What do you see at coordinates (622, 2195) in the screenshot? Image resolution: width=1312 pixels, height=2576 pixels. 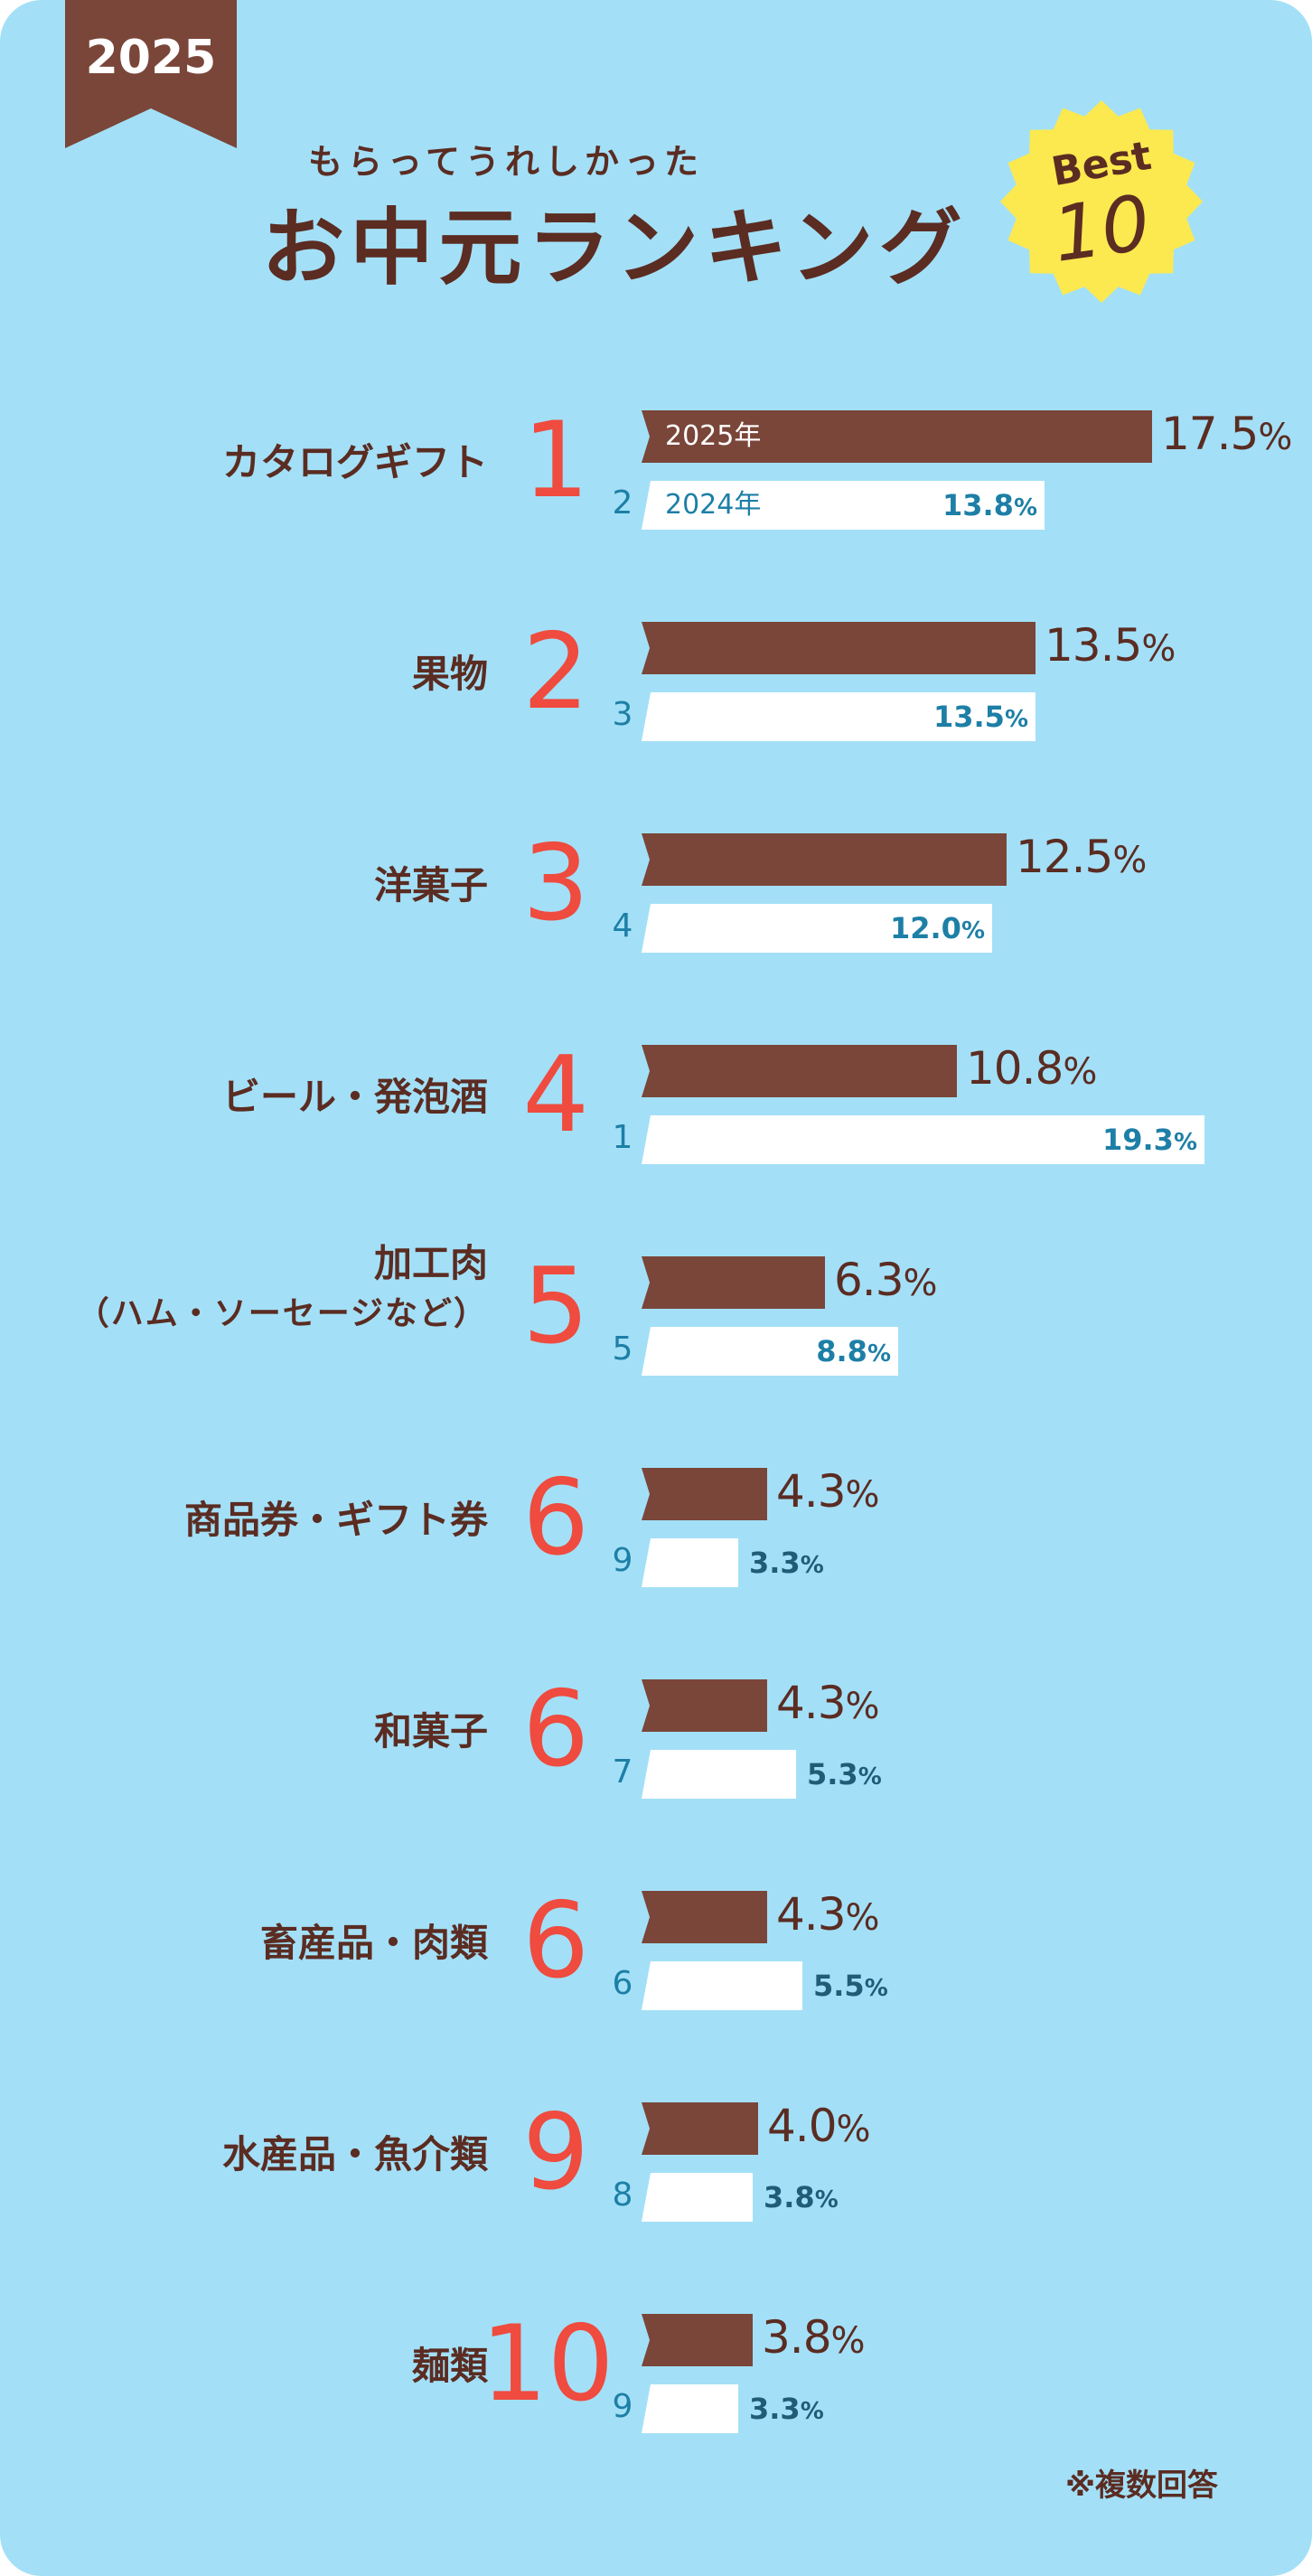 I see `previous-rank: 8` at bounding box center [622, 2195].